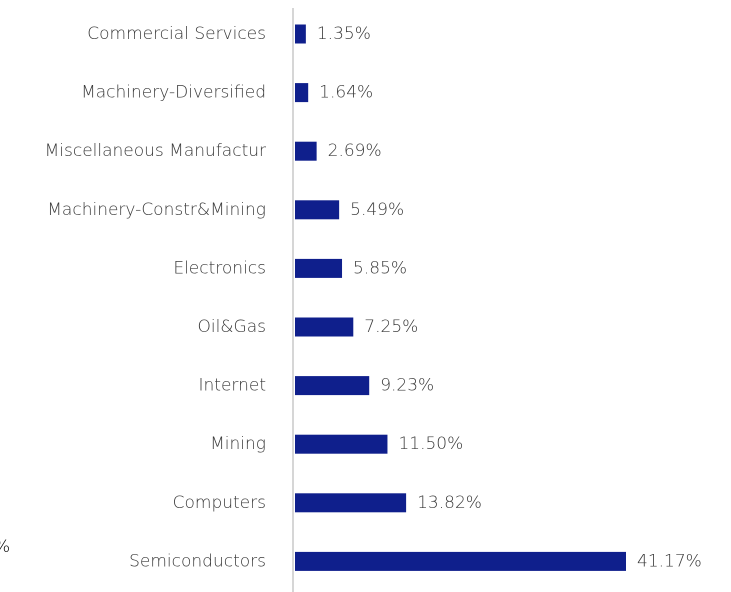  Describe the element at coordinates (407, 386) in the screenshot. I see `value-label: 9.23%` at that location.